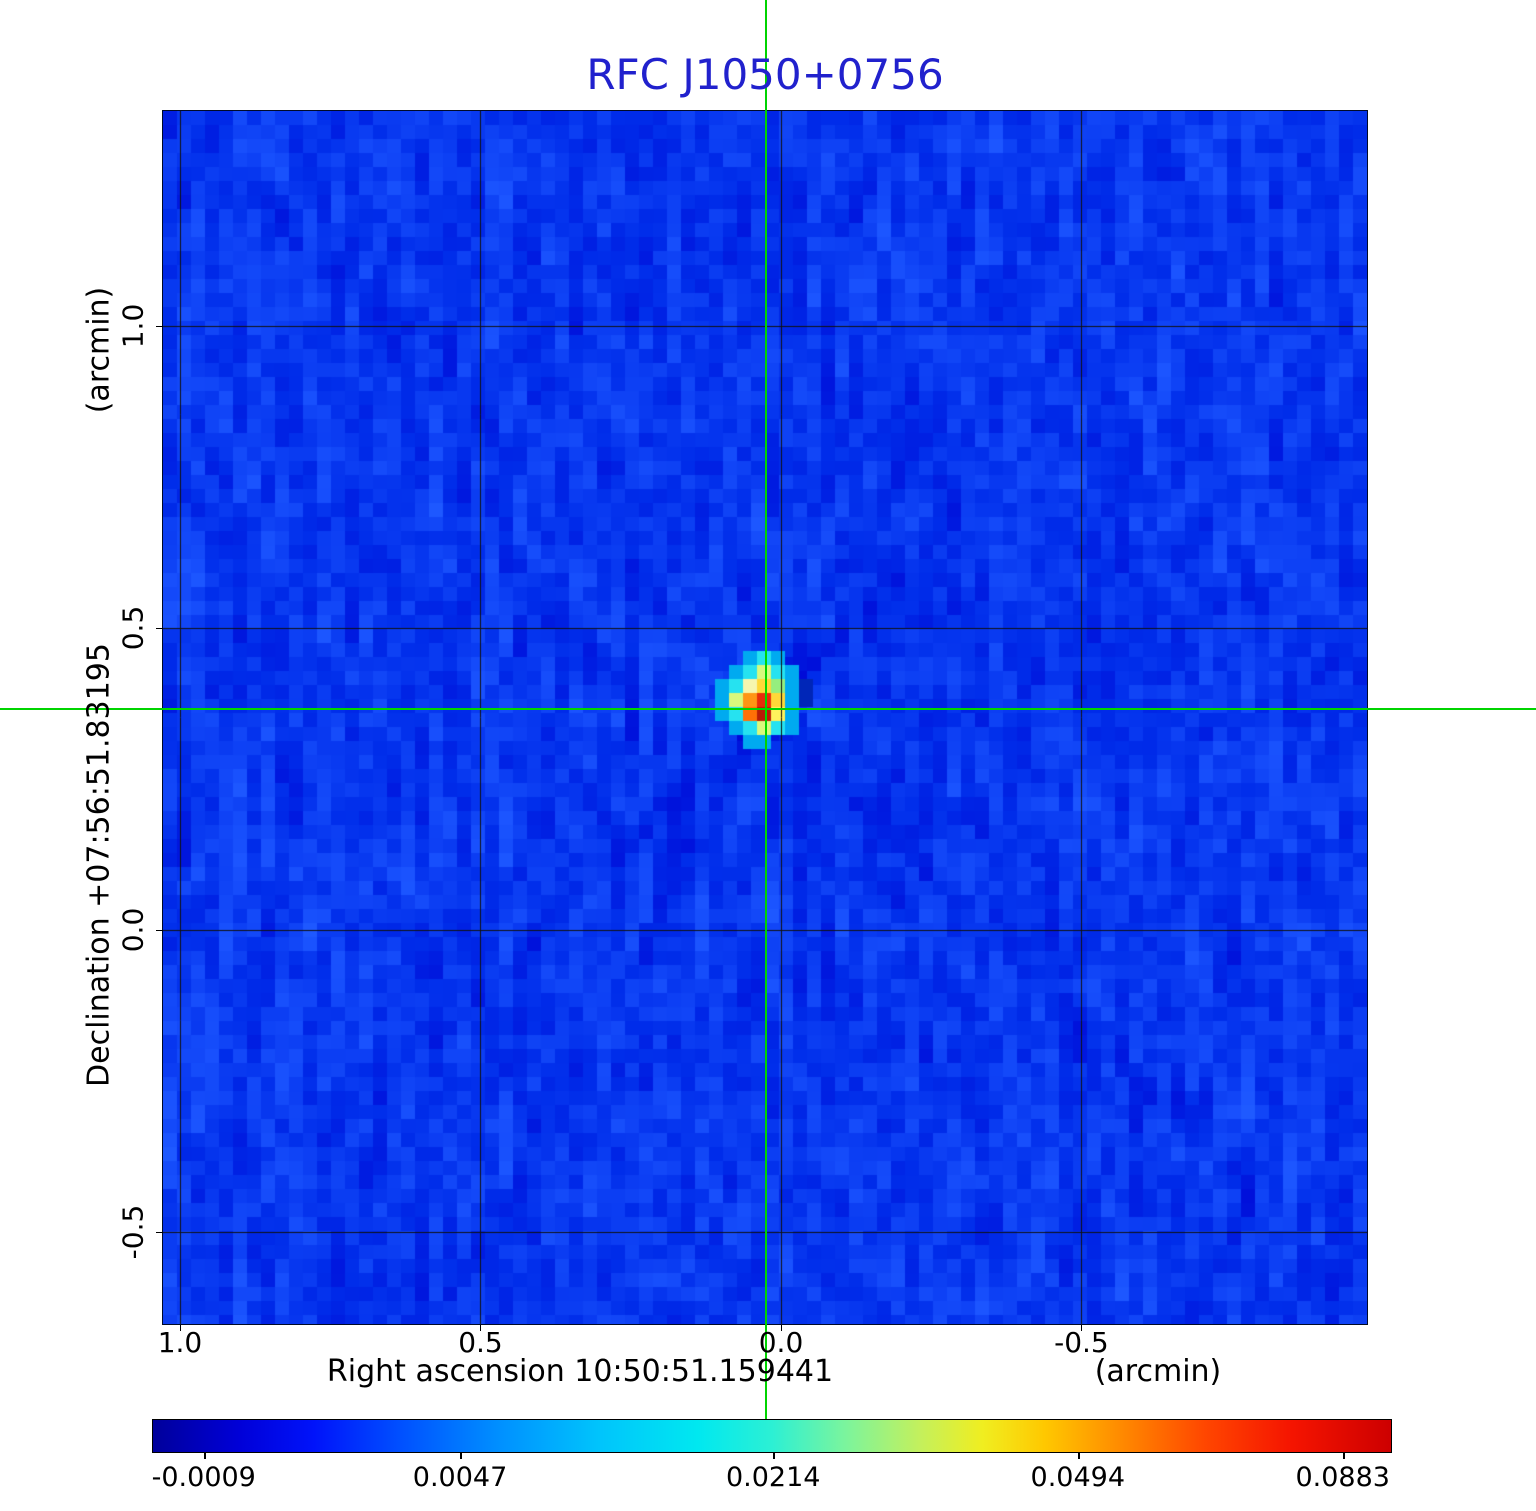 Image resolution: width=1536 pixels, height=1511 pixels. What do you see at coordinates (1158, 1371) in the screenshot?
I see `x-axis-unit: (arcmin)` at bounding box center [1158, 1371].